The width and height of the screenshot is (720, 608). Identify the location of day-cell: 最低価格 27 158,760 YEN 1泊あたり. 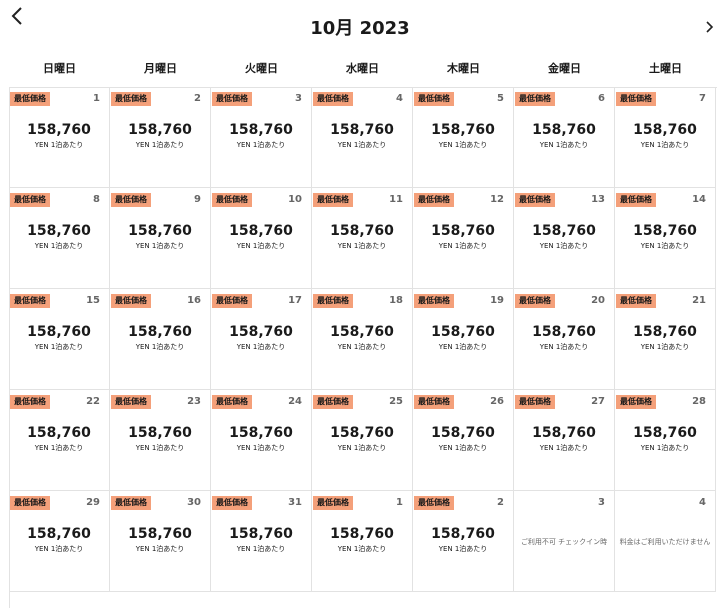
(564, 440).